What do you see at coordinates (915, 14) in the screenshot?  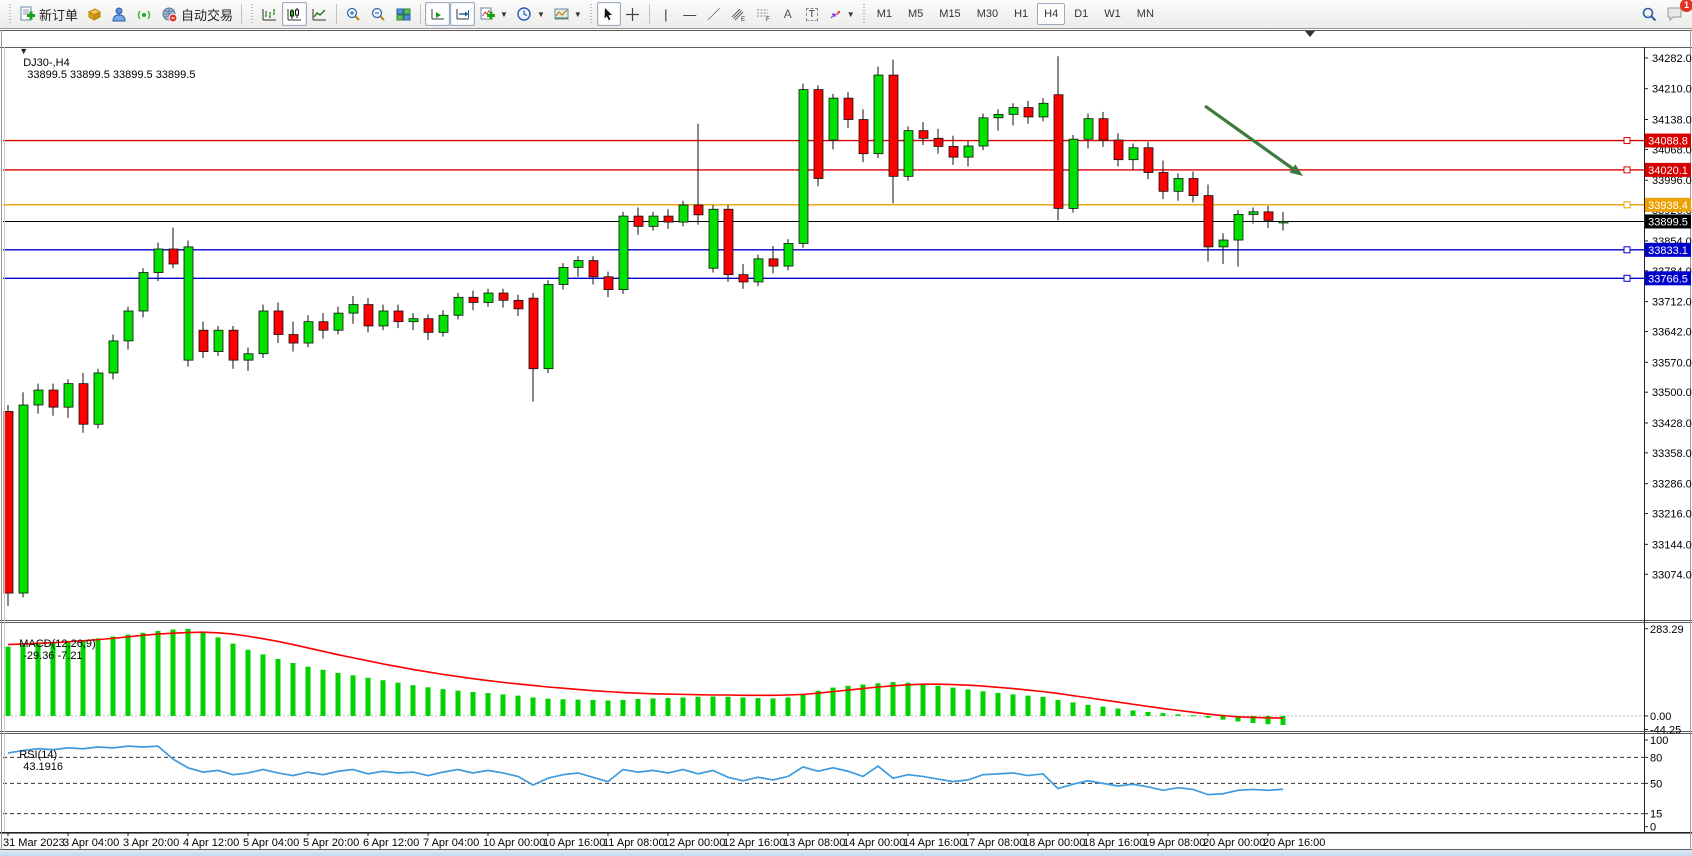 I see `timeframe-button-m5: M5` at bounding box center [915, 14].